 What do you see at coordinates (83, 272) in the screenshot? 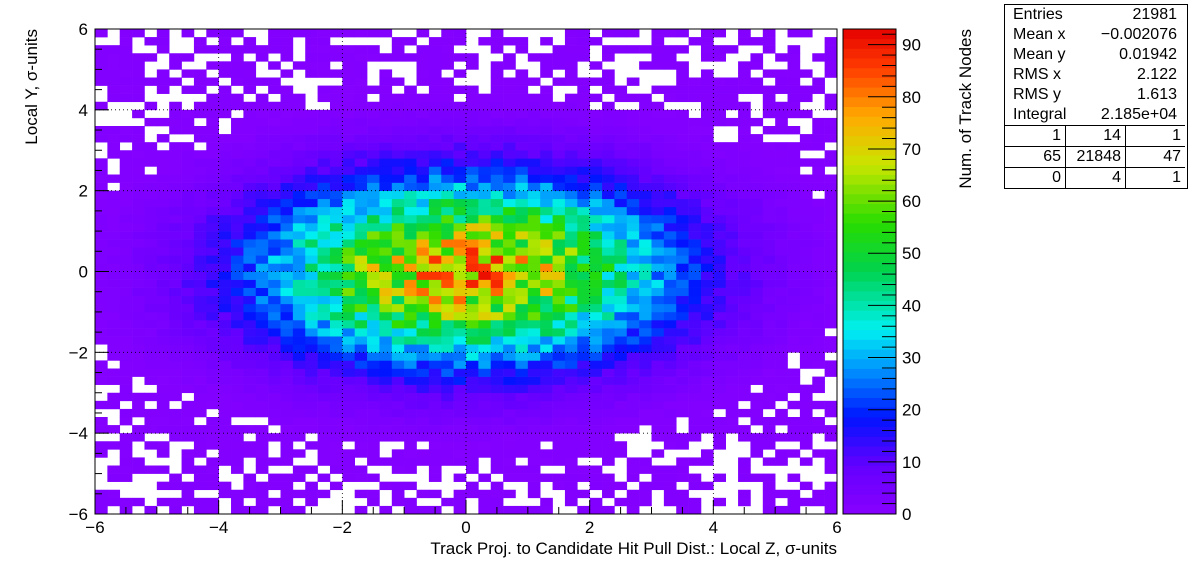
I see `y-tick-label: 0` at bounding box center [83, 272].